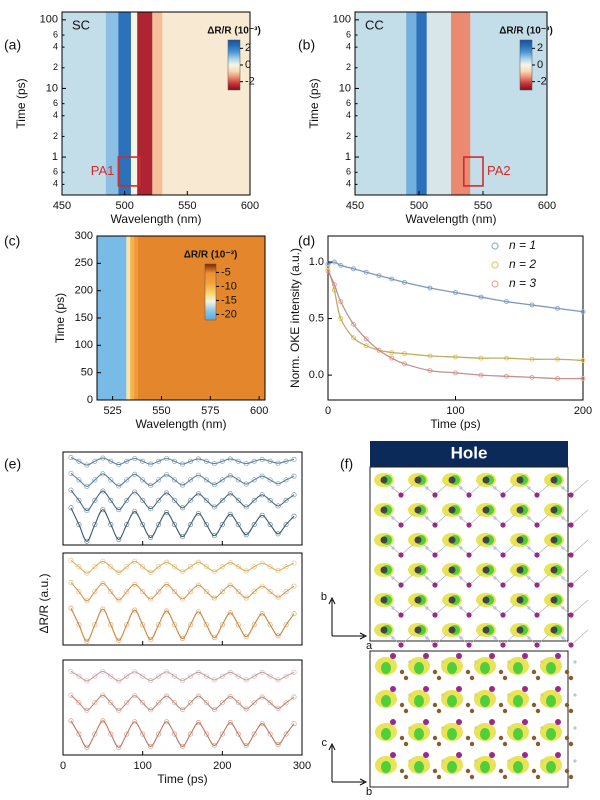 This screenshot has height=800, width=600. Describe the element at coordinates (81, 24) in the screenshot. I see `chart-title: SC` at that location.